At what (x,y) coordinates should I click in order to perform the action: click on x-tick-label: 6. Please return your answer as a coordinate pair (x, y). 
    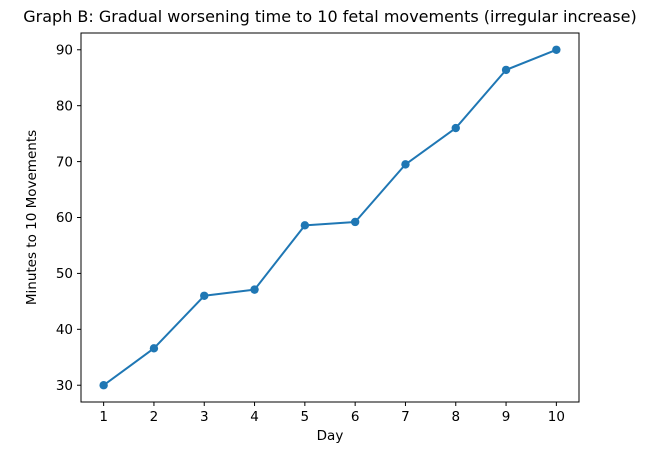
    Looking at the image, I should click on (355, 417).